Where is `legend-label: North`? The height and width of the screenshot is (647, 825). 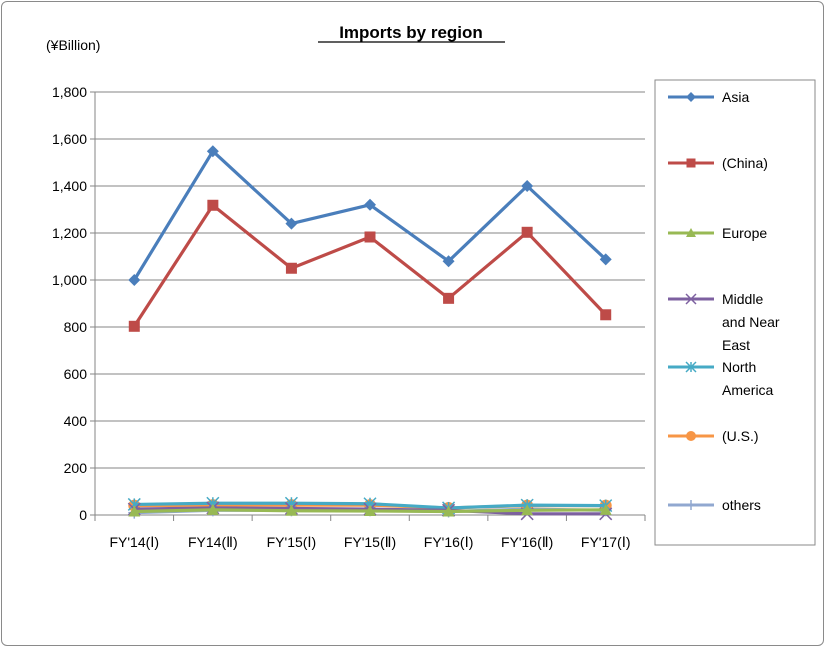 legend-label: North is located at coordinates (739, 367).